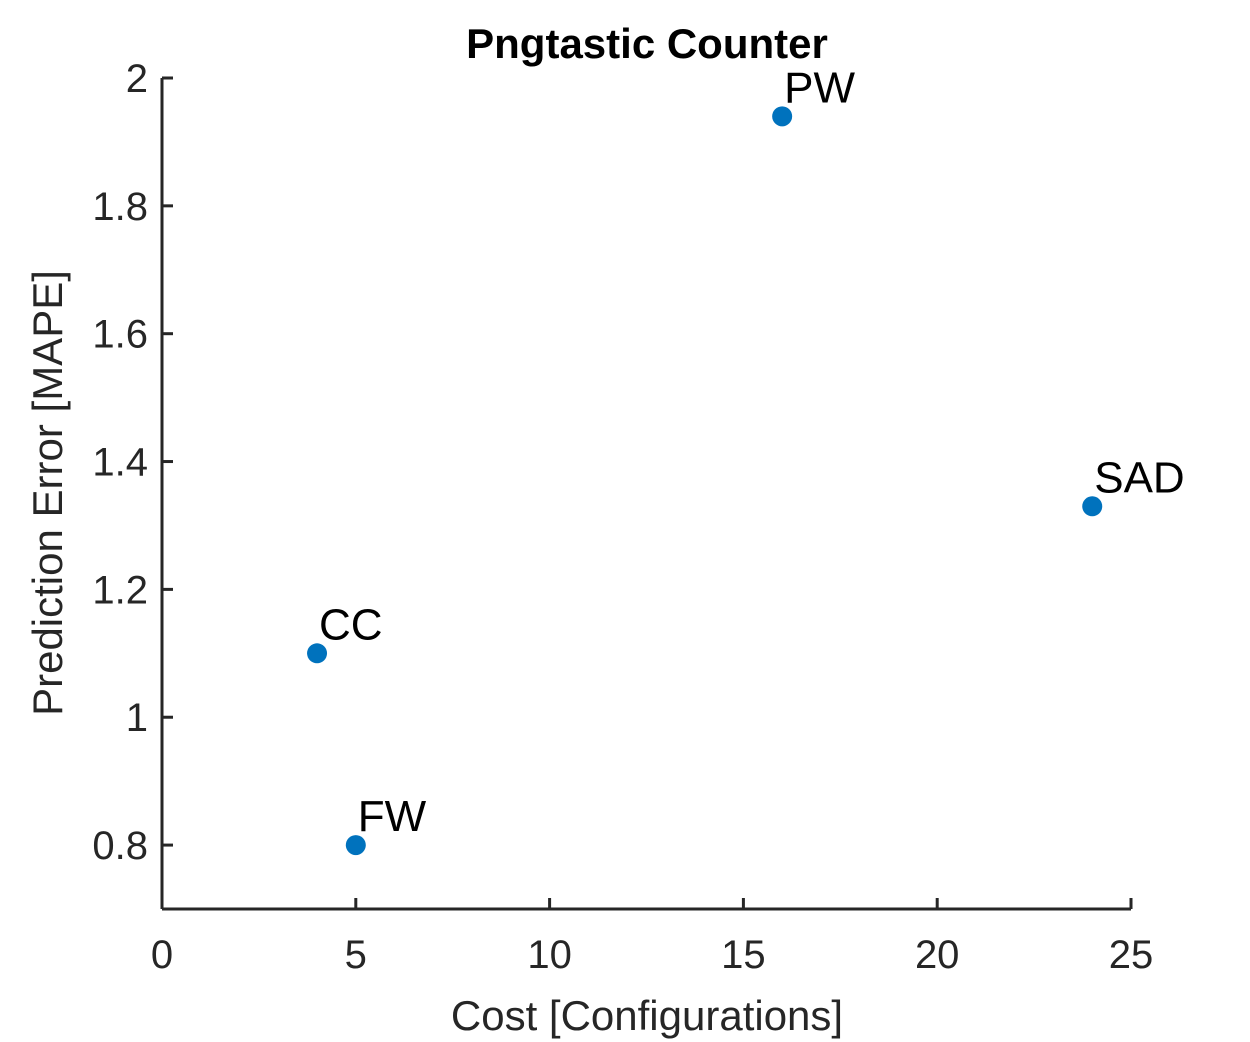 The height and width of the screenshot is (1042, 1250). I want to click on data-point-fw, so click(355, 845).